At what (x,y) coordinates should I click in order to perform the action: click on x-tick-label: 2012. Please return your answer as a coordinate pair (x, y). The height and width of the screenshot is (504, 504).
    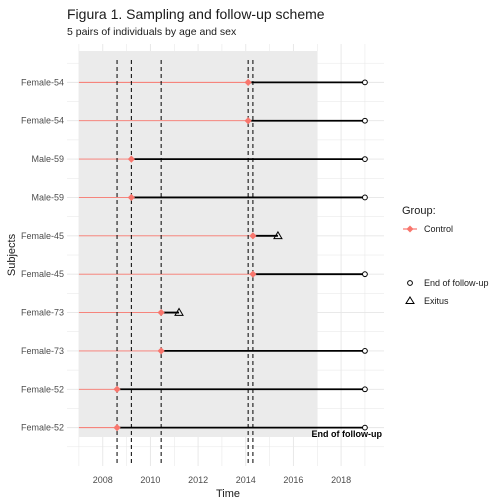
    Looking at the image, I should click on (198, 480).